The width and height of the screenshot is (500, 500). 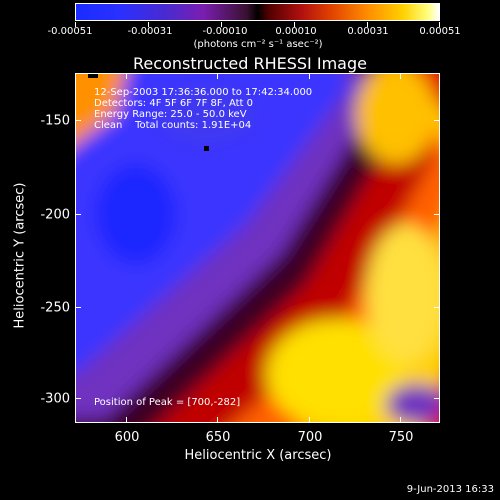 What do you see at coordinates (203, 92) in the screenshot?
I see `info-line-1: 12-Sep-2003 17:36:36.000 to 17:42:34.000` at bounding box center [203, 92].